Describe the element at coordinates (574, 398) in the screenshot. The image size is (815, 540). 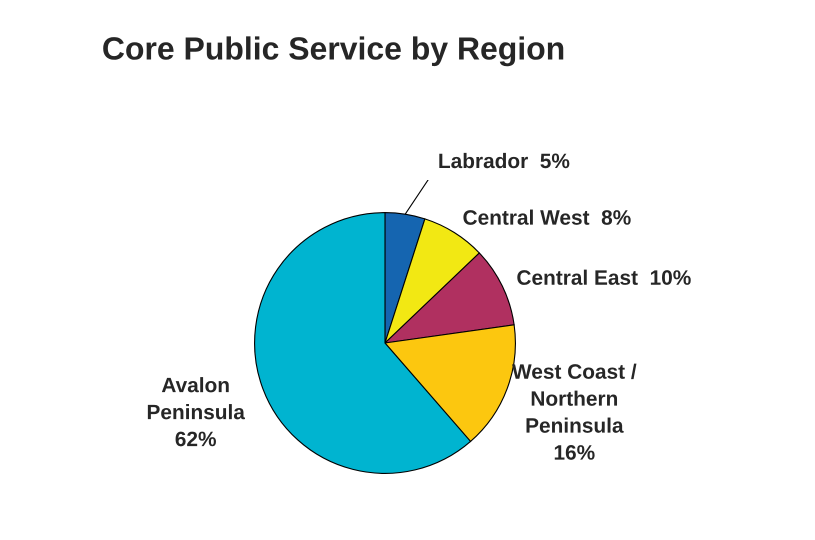
I see `slice-label: West Coast / Northern Peninsula` at that location.